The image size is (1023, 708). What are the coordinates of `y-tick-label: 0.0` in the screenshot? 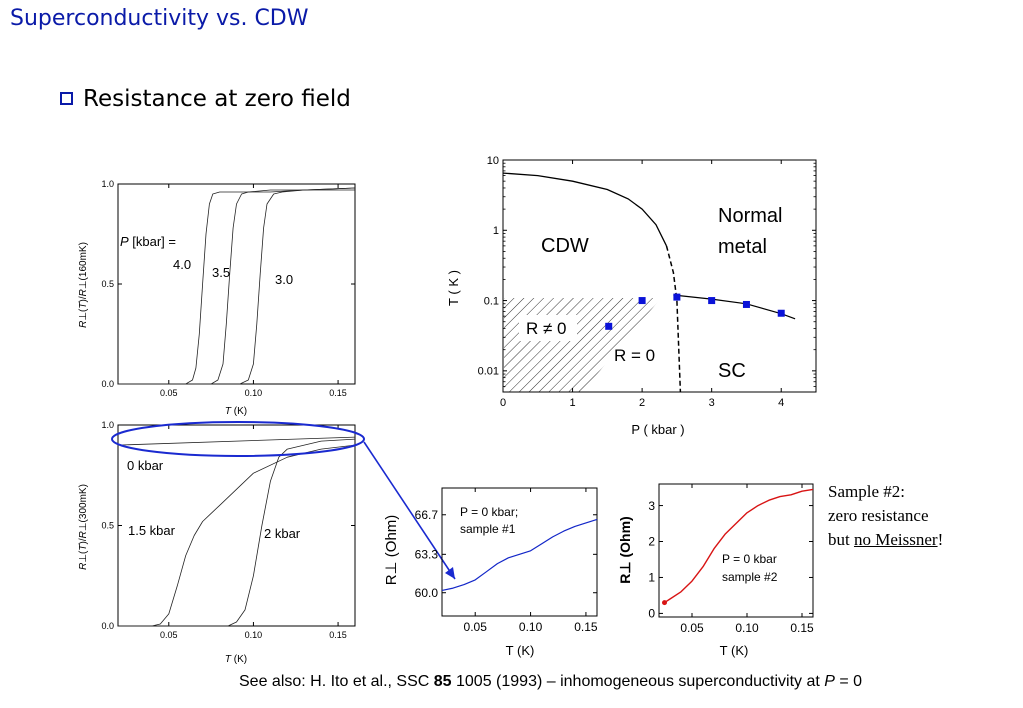 It's located at (107, 384).